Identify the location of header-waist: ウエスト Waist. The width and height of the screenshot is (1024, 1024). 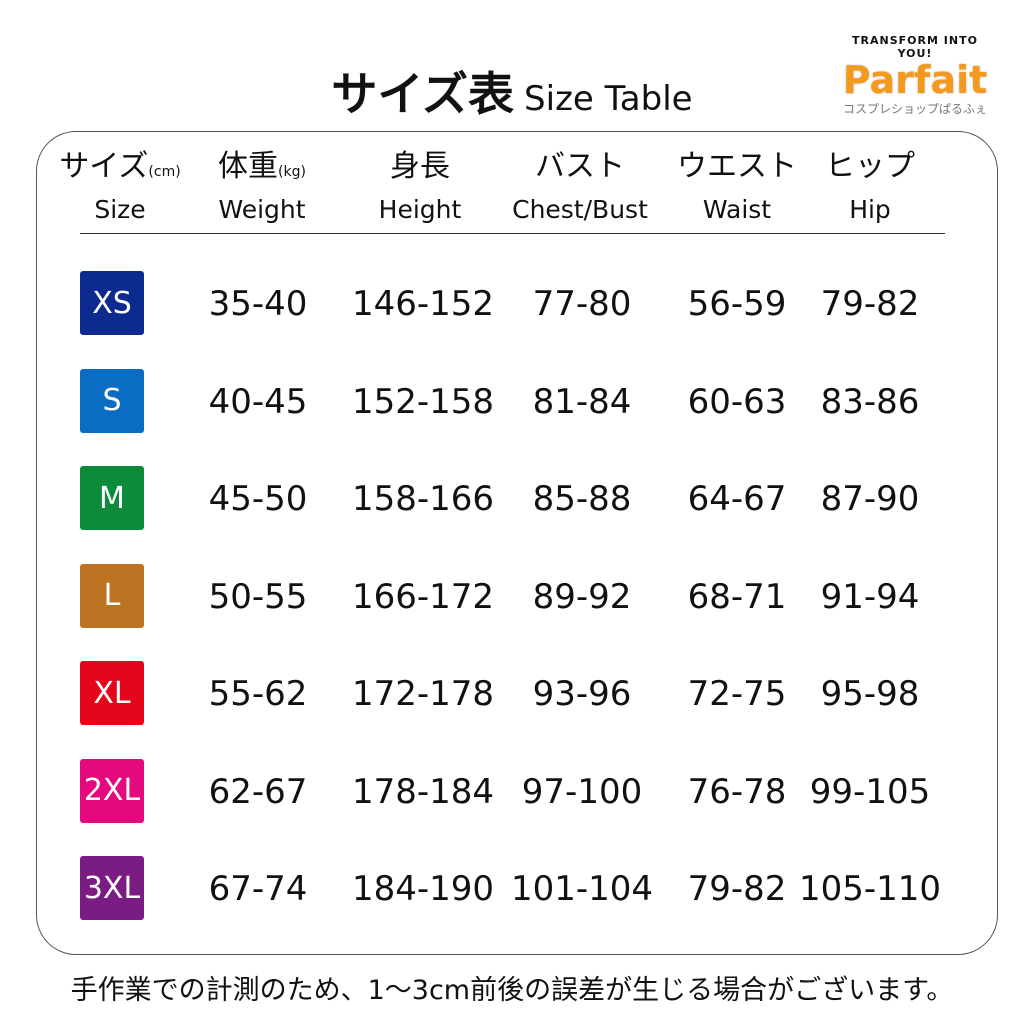
(737, 188).